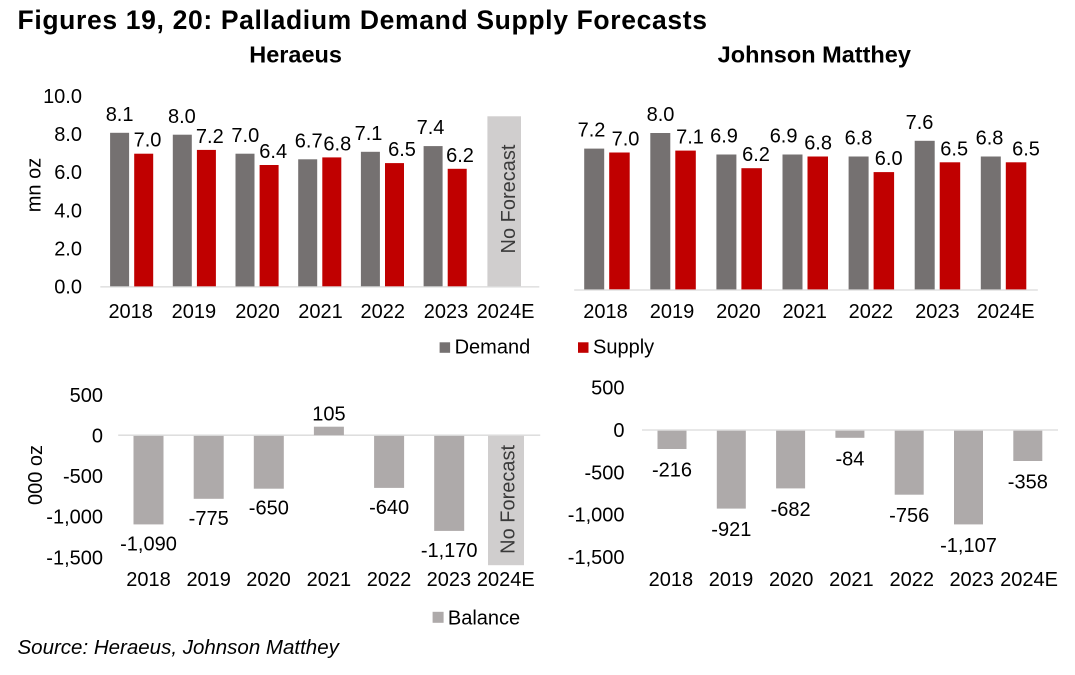 The width and height of the screenshot is (1075, 675). I want to click on svg-text: Supply, so click(623, 347).